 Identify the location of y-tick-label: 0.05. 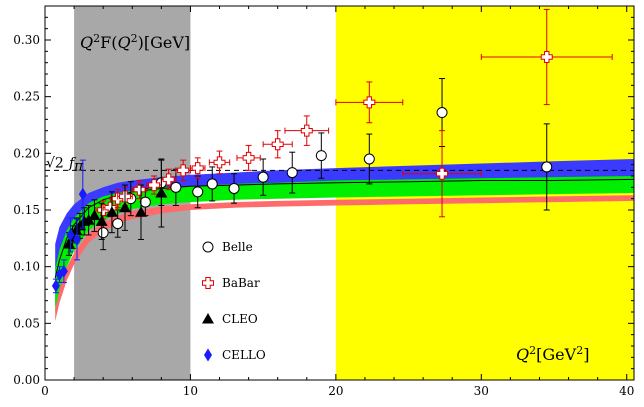
(26, 323).